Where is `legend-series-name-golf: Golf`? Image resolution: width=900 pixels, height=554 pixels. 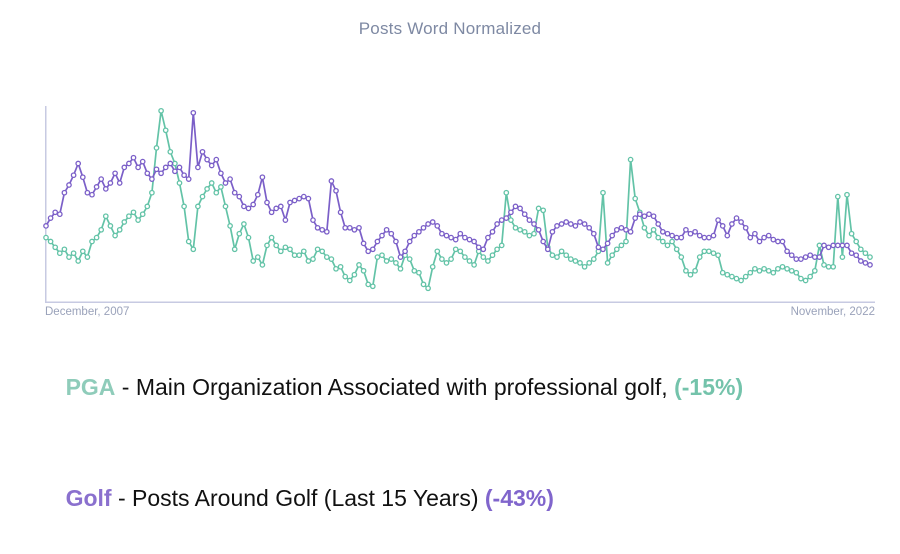 legend-series-name-golf: Golf is located at coordinates (88, 498).